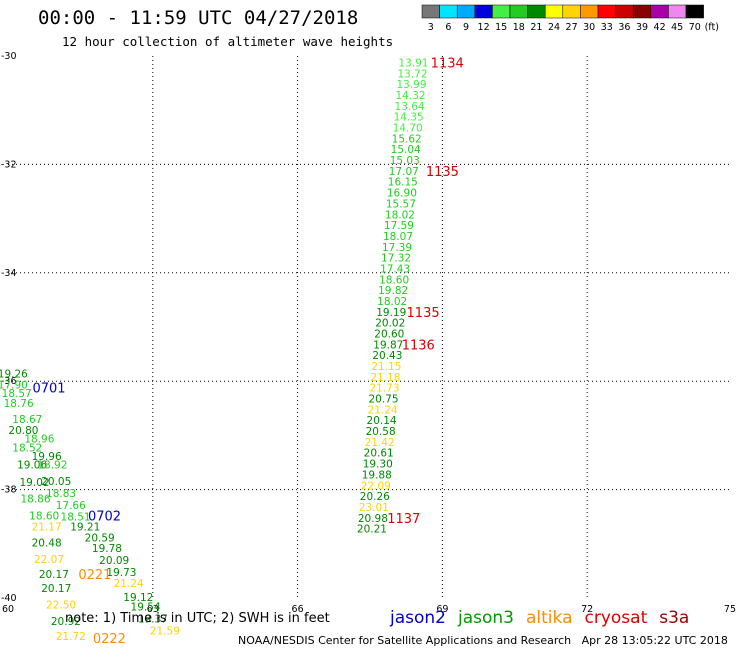 The height and width of the screenshot is (650, 740). I want to click on swh-value: 13.91, so click(413, 64).